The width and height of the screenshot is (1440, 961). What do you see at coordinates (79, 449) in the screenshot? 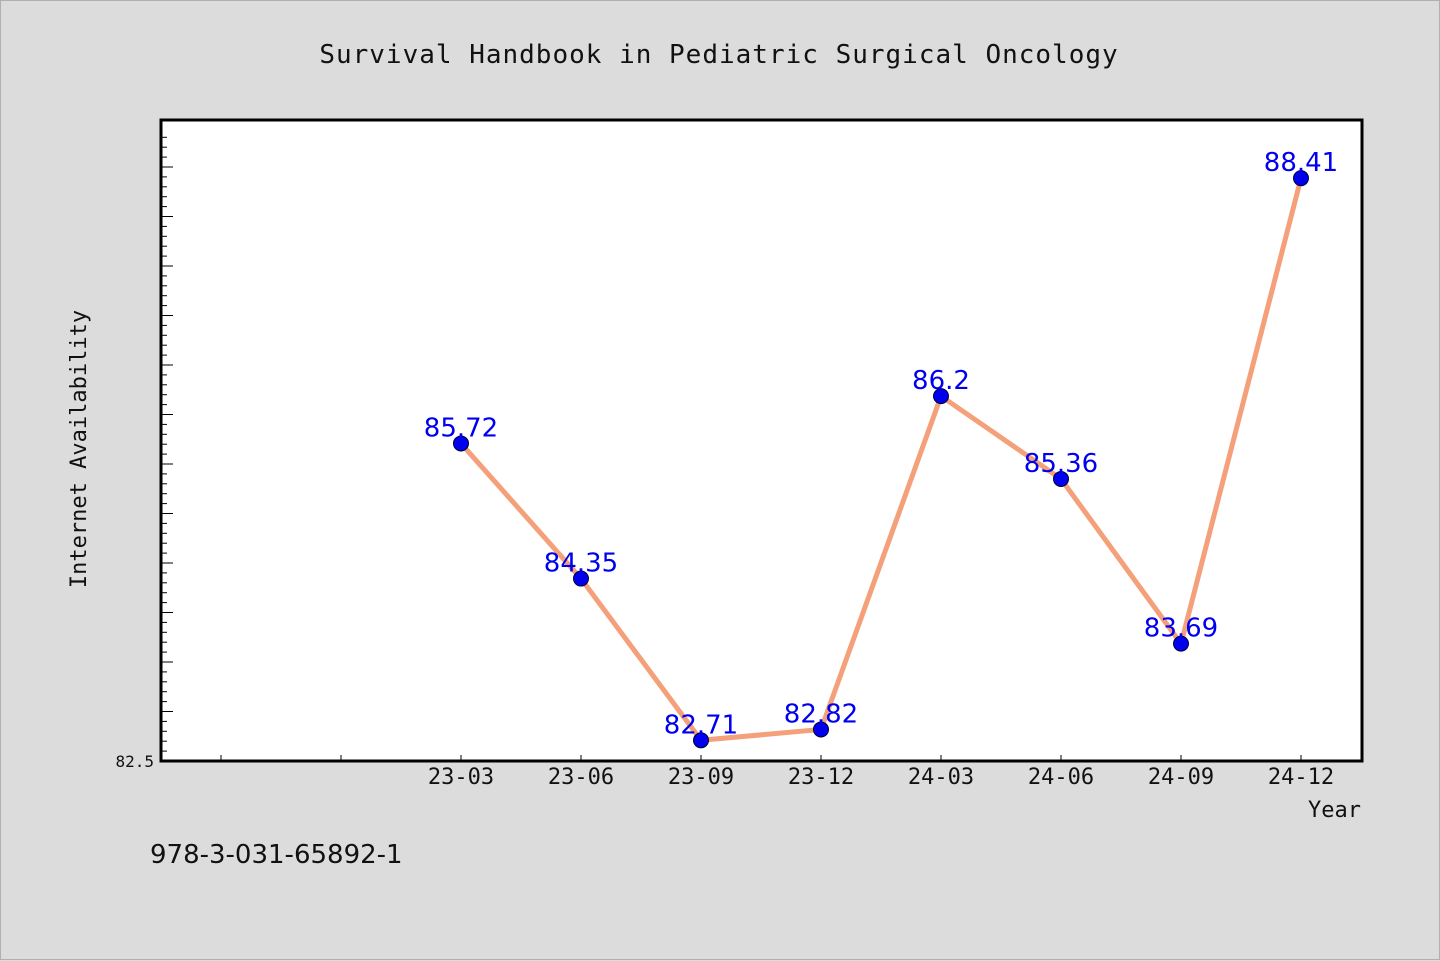
I see `y-axis-label: Internet Availability` at bounding box center [79, 449].